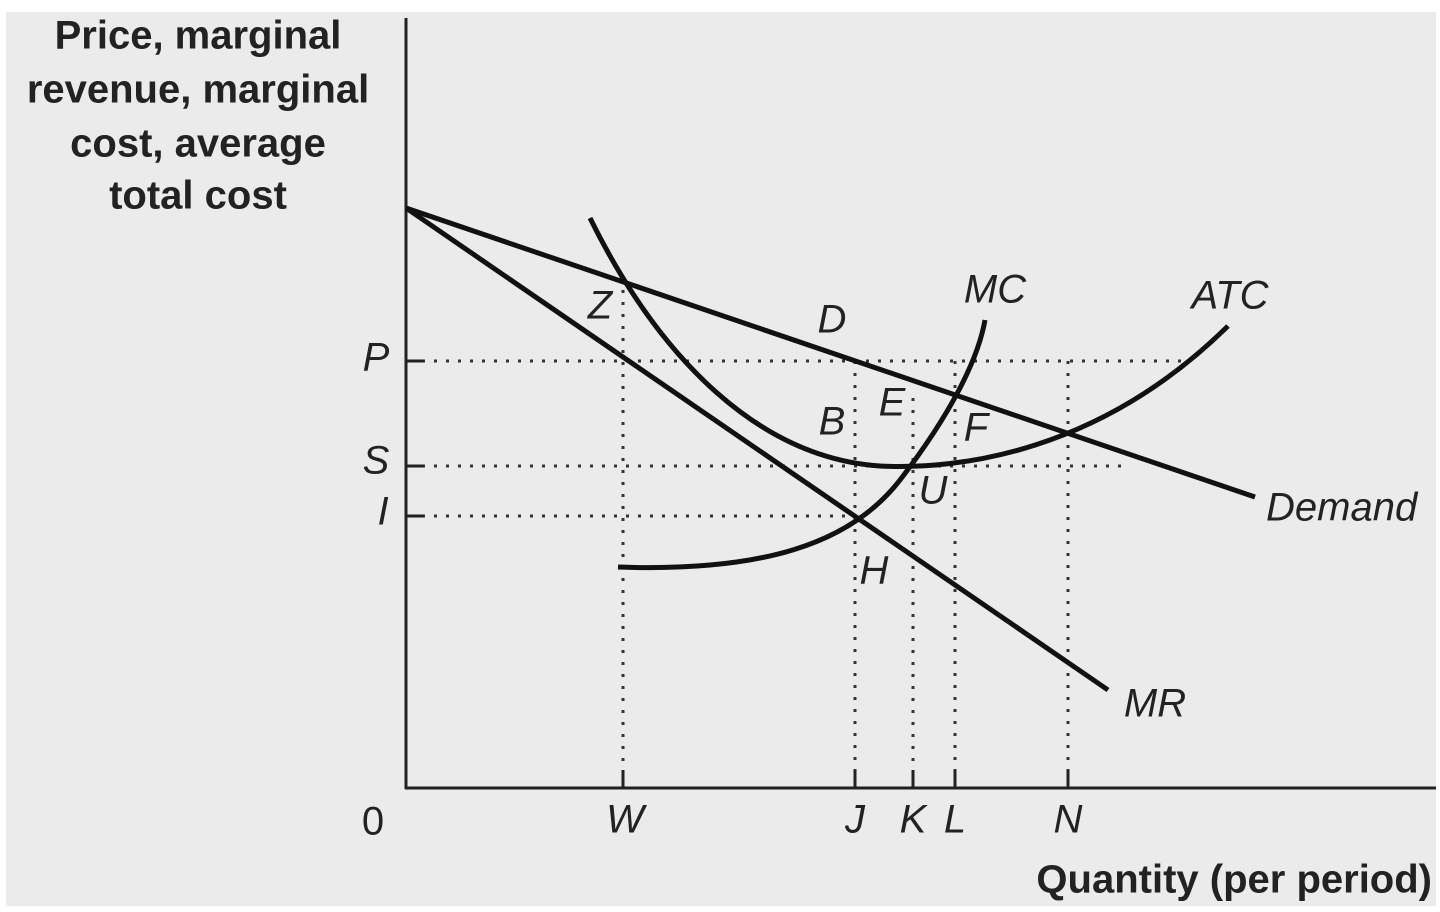 Image resolution: width=1440 pixels, height=912 pixels. Describe the element at coordinates (376, 358) in the screenshot. I see `y-tick-label: P` at that location.